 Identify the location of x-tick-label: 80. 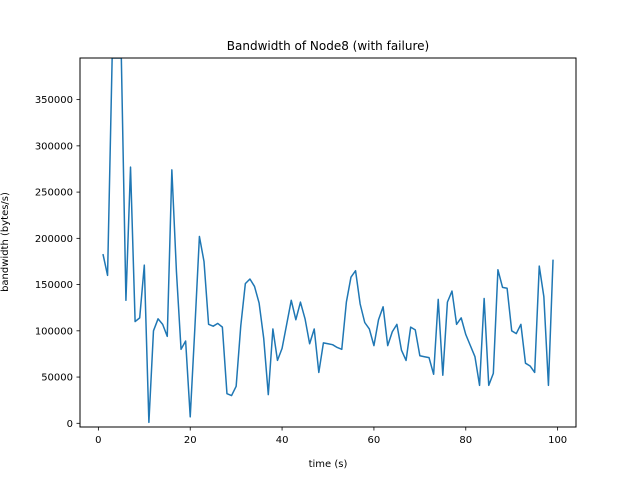
(465, 440).